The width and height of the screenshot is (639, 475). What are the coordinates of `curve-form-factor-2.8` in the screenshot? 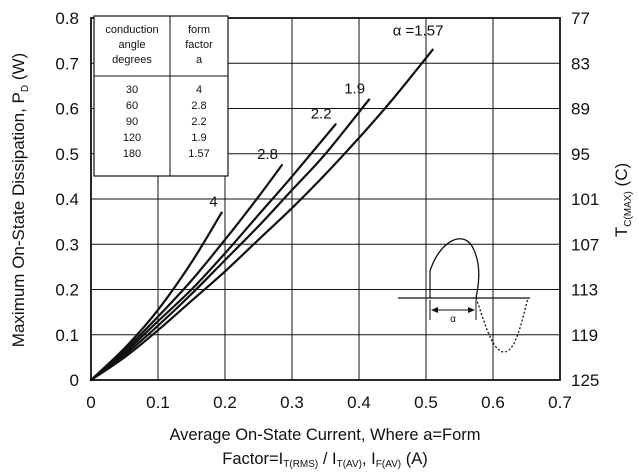 It's located at (186, 273).